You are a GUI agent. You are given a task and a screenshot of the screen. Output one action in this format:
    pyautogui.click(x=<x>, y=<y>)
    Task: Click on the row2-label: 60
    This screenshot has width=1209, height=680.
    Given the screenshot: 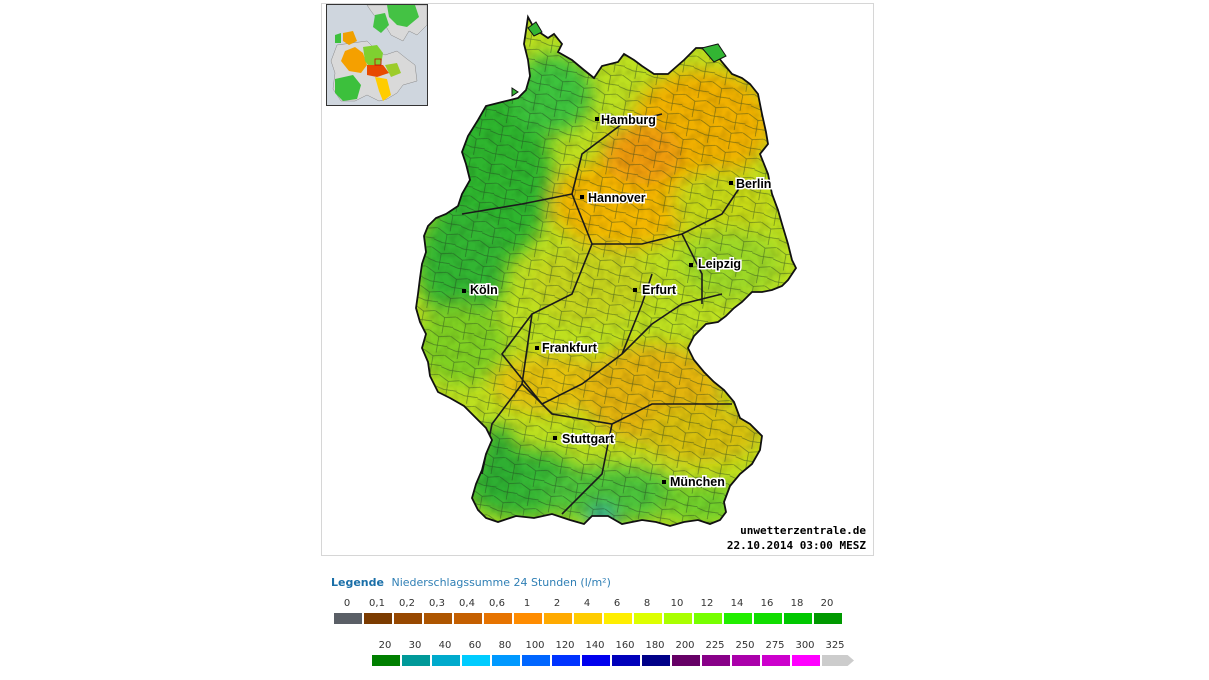 What is the action you would take?
    pyautogui.click(x=475, y=645)
    